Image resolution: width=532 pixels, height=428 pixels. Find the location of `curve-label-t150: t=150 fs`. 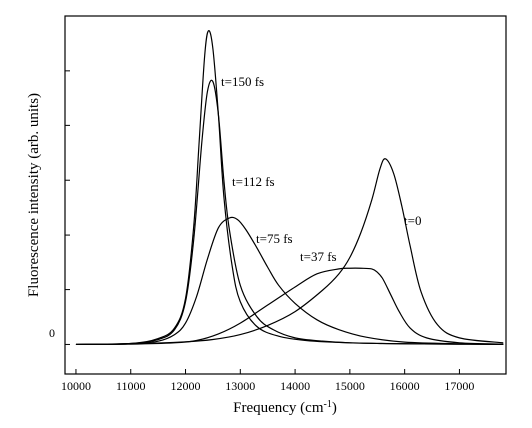

curve-label-t150: t=150 fs is located at coordinates (242, 81).